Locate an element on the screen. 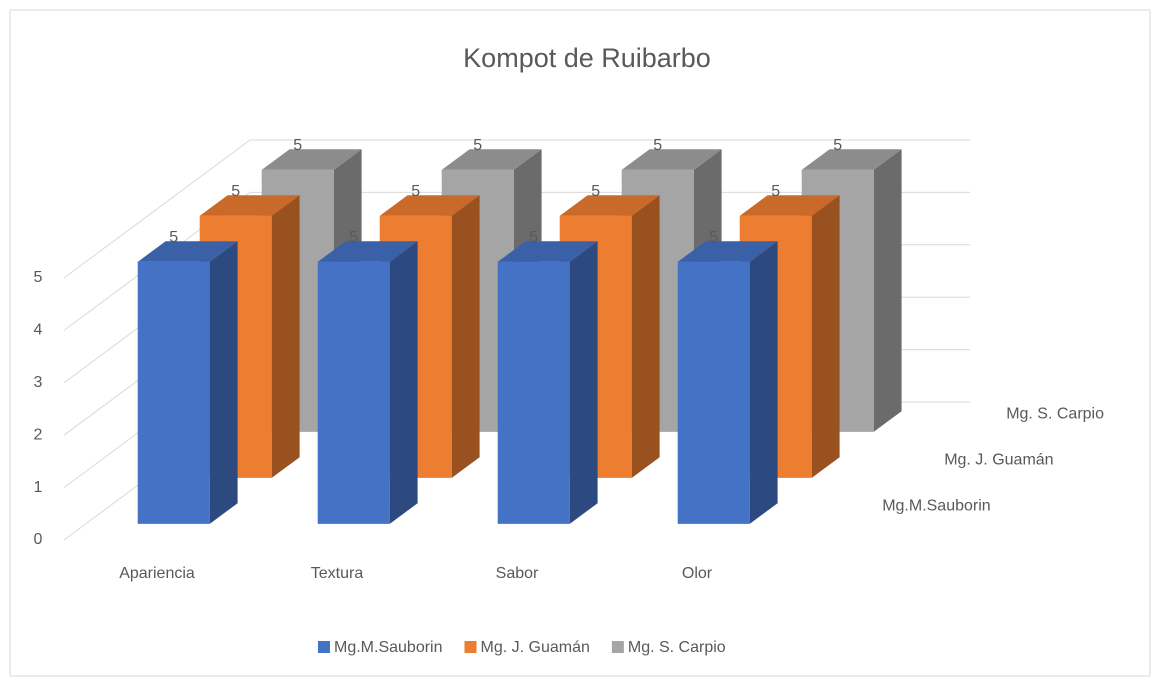 Image resolution: width=1151 pixels, height=677 pixels. y-tick-label: 2 is located at coordinates (38, 434).